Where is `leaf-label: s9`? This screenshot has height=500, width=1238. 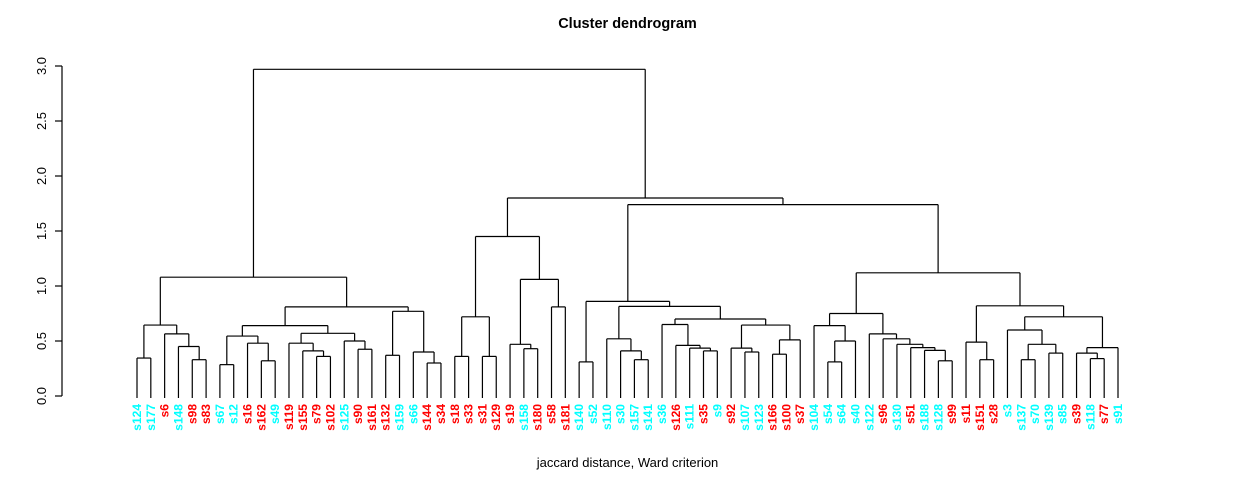
leaf-label: s9 is located at coordinates (717, 411).